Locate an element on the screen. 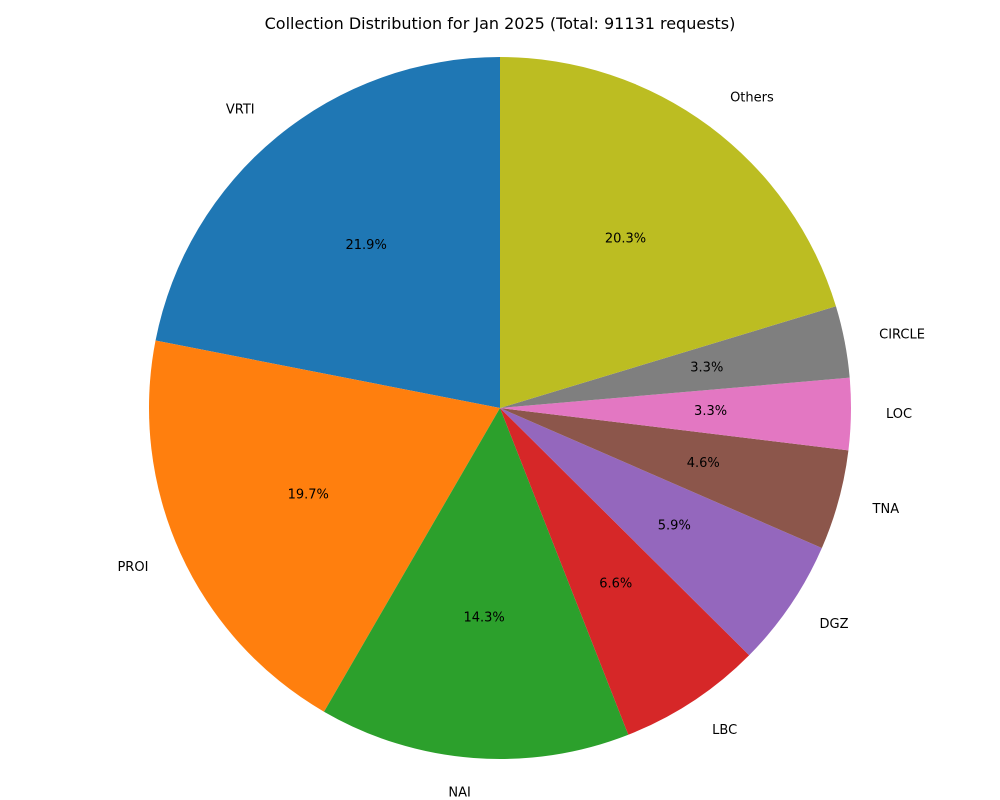 This screenshot has height=800, width=1000. pie-slice-dgz is located at coordinates (661, 532).